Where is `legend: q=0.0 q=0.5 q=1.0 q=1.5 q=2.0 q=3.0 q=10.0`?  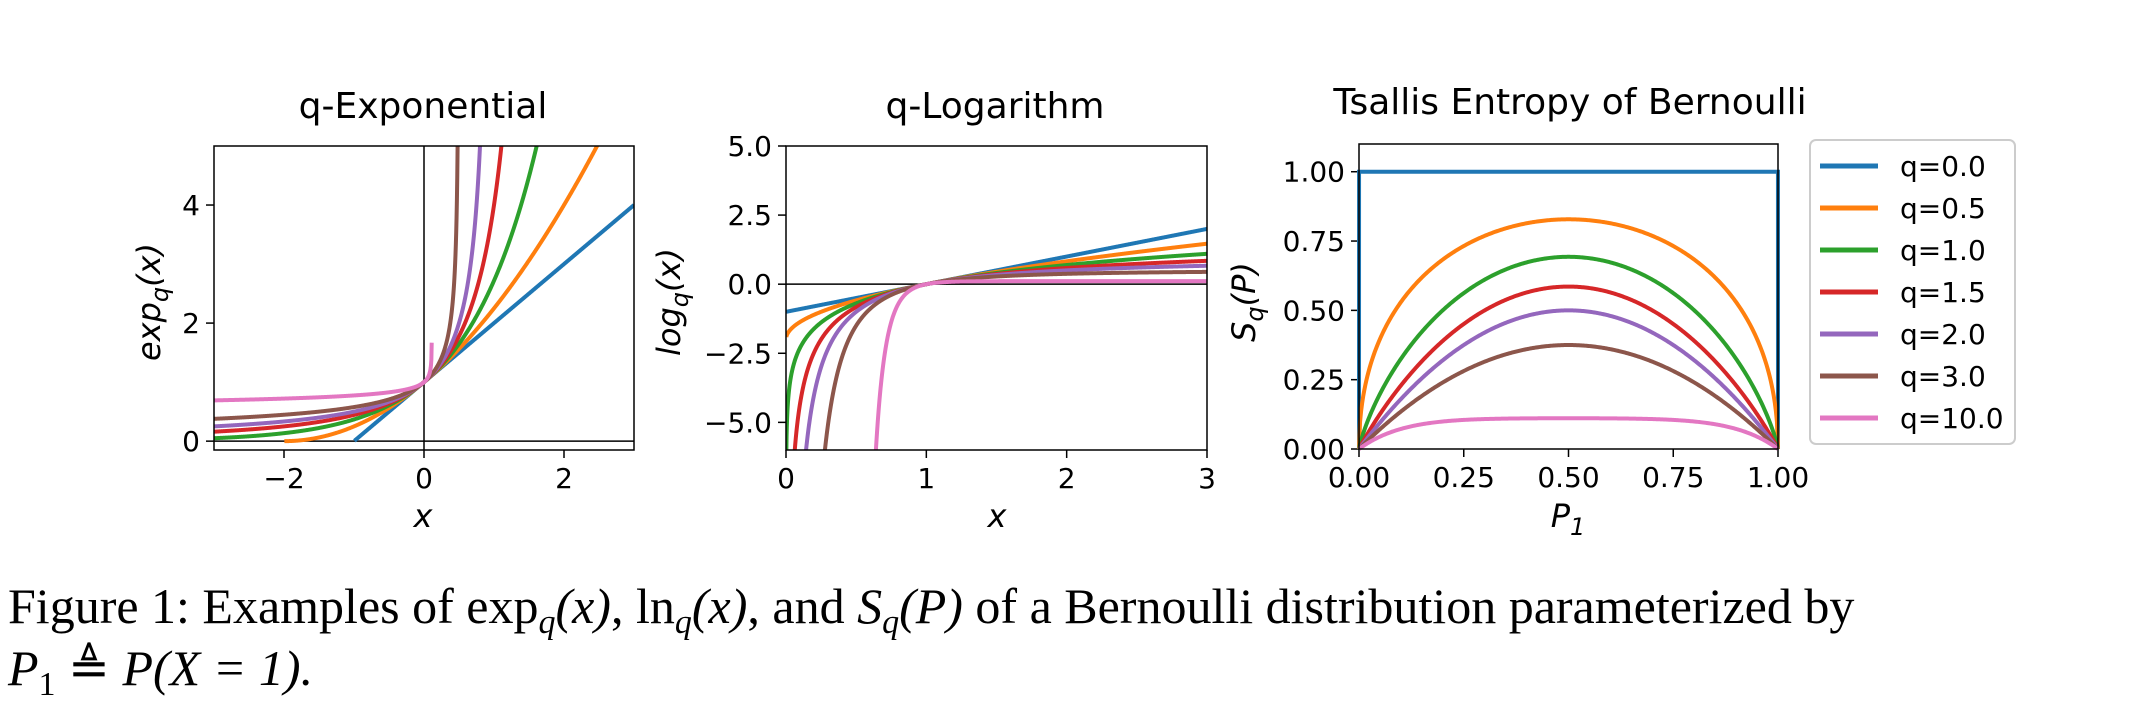
legend: q=0.0 q=0.5 q=1.0 q=1.5 q=2.0 q=3.0 q=10.0 is located at coordinates (1912, 292).